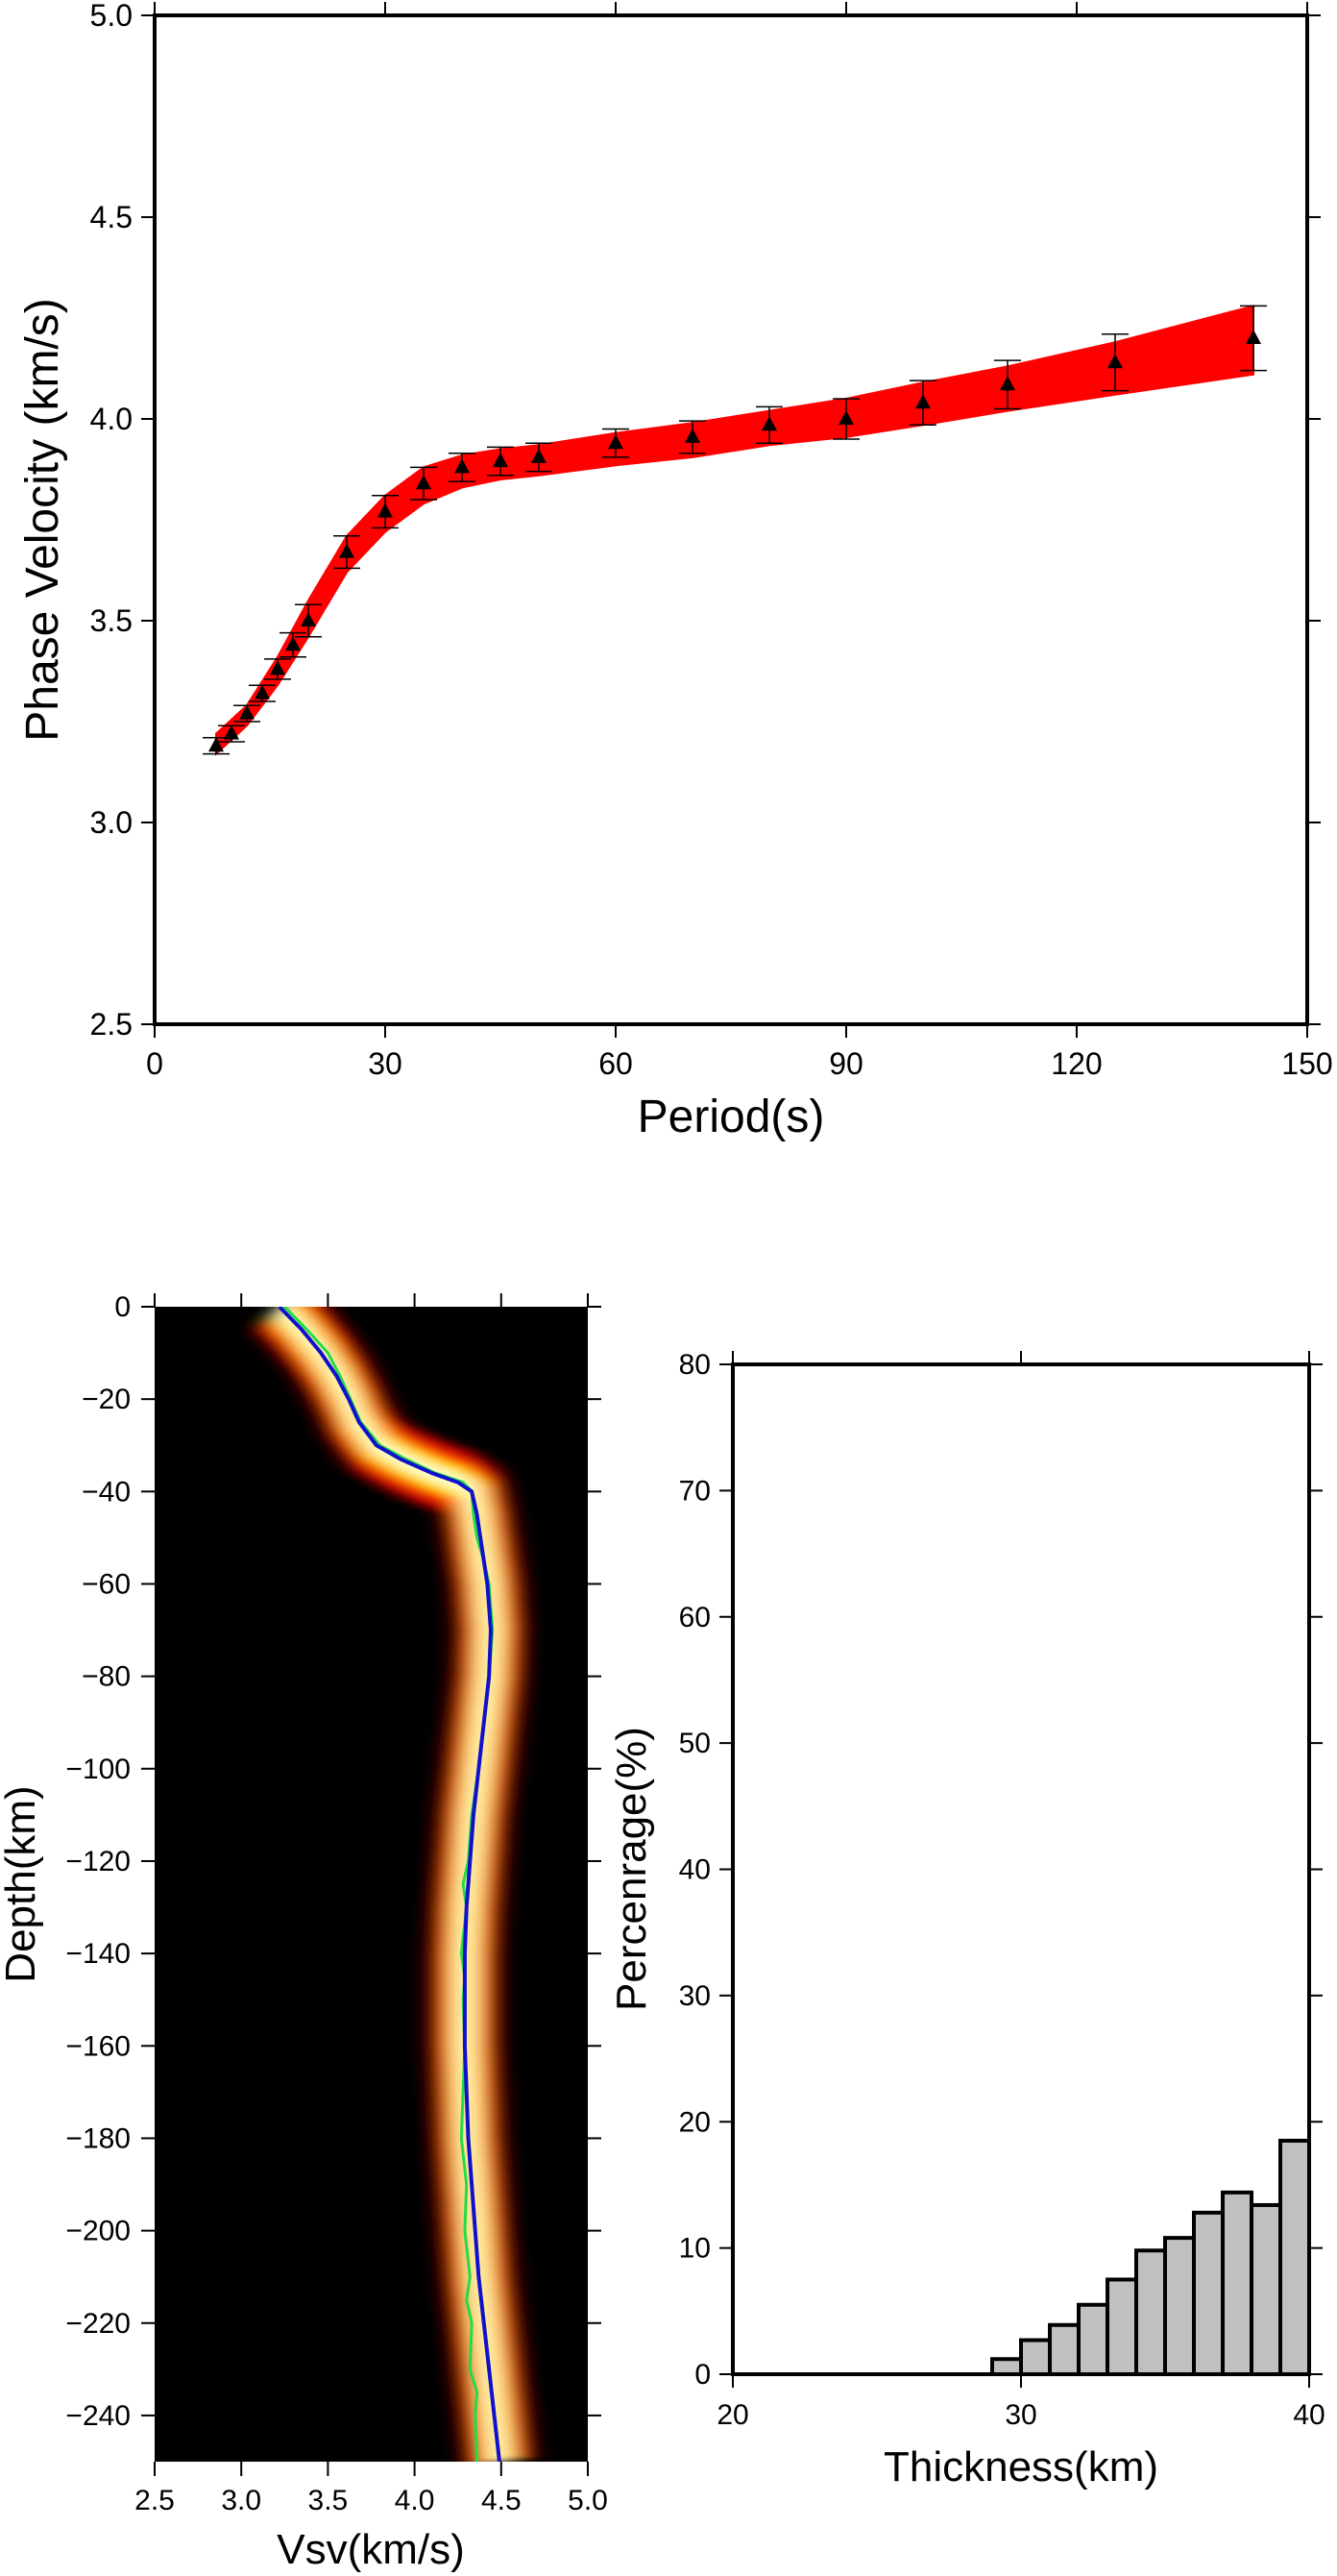  I want to click on y-tick-label: 0, so click(122, 1307).